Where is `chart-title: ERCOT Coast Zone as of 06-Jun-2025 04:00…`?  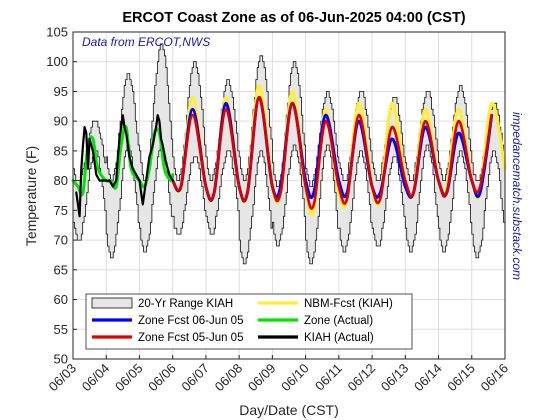 chart-title: ERCOT Coast Zone as of 06-Jun-2025 04:00… is located at coordinates (293, 18).